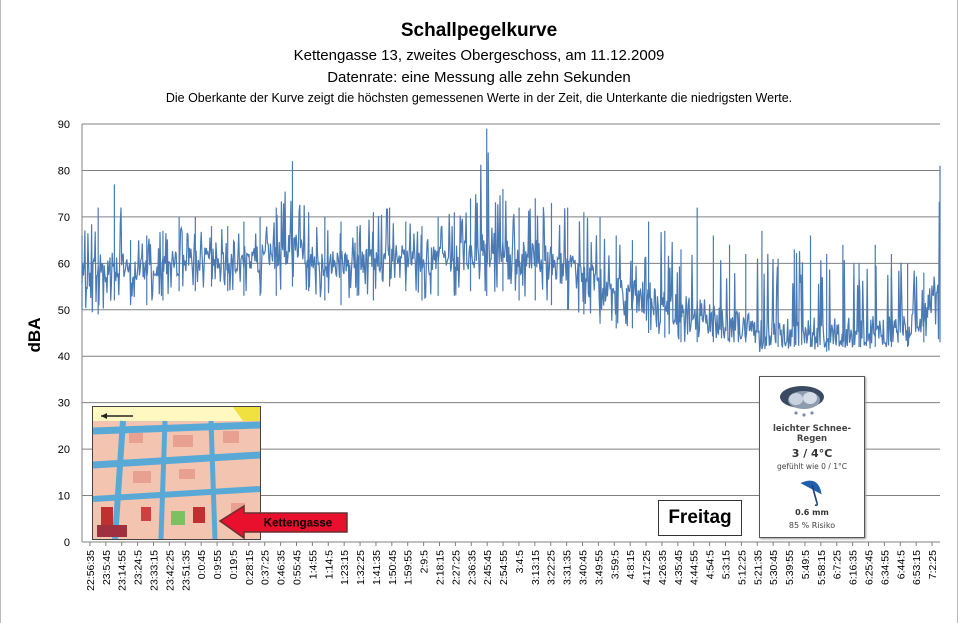 This screenshot has height=623, width=958. What do you see at coordinates (345, 567) in the screenshot?
I see `x-tick-label: 1:23:15` at bounding box center [345, 567].